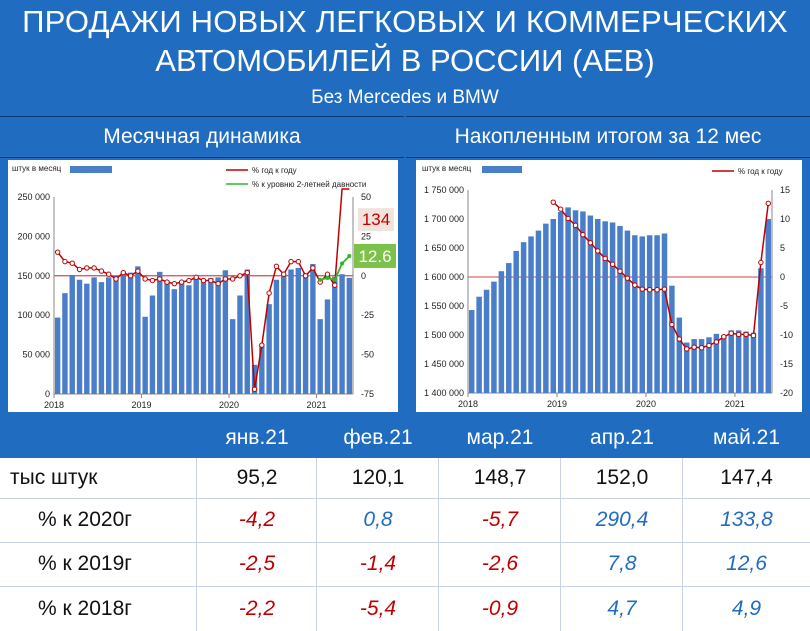 This screenshot has width=810, height=631. Describe the element at coordinates (500, 563) in the screenshot. I see `table-cell: -2,6` at that location.